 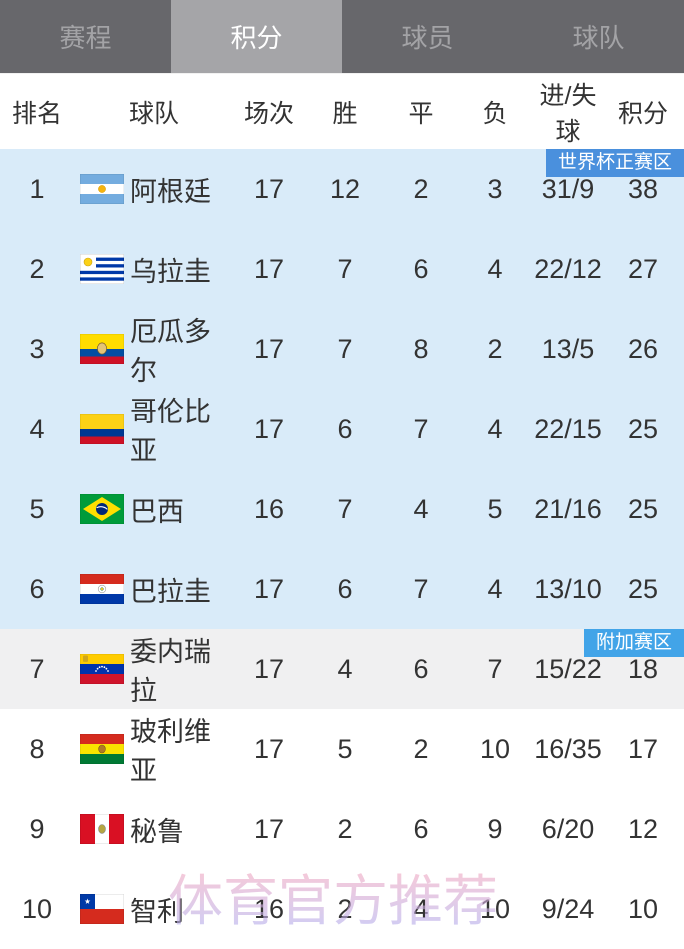 I want to click on rank-value: 3, so click(x=37, y=348).